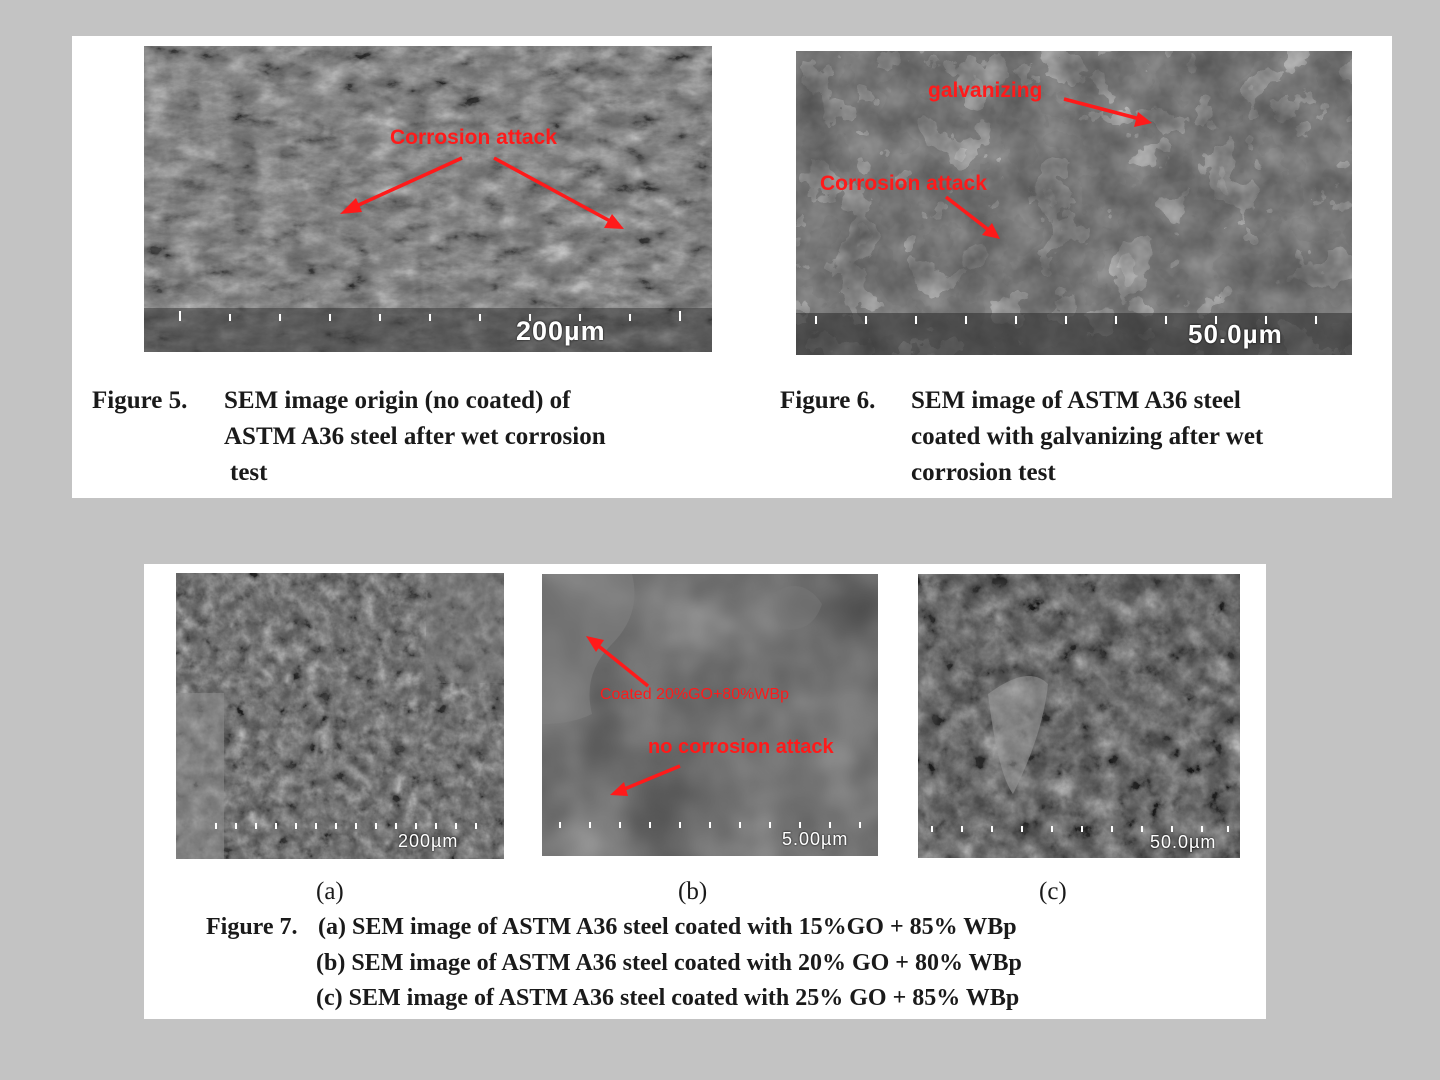 The width and height of the screenshot is (1440, 1080). What do you see at coordinates (140, 400) in the screenshot?
I see `figure5-caption-label: Figure 5.` at bounding box center [140, 400].